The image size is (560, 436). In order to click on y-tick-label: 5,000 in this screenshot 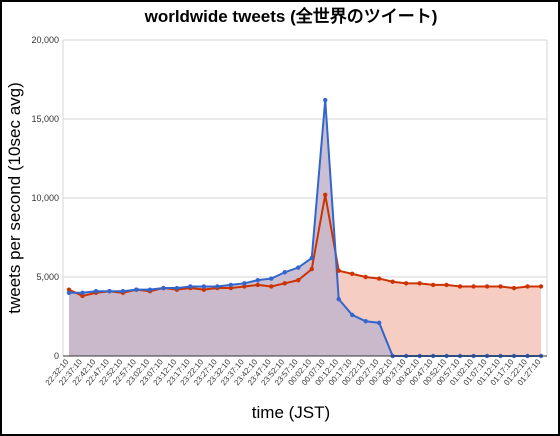, I will do `click(47, 277)`.